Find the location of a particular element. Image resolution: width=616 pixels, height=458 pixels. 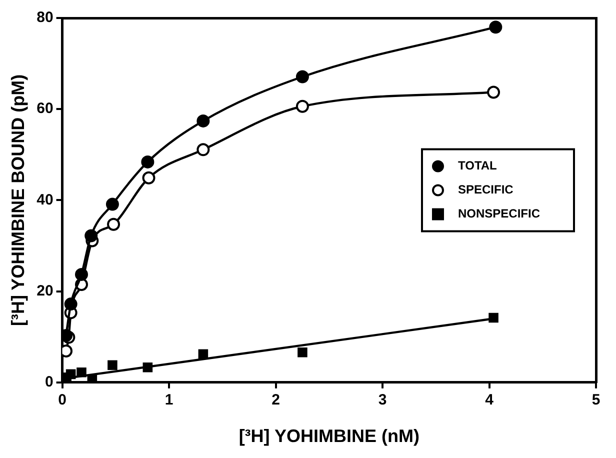

legend-label: NONSPECIFIC is located at coordinates (499, 213).